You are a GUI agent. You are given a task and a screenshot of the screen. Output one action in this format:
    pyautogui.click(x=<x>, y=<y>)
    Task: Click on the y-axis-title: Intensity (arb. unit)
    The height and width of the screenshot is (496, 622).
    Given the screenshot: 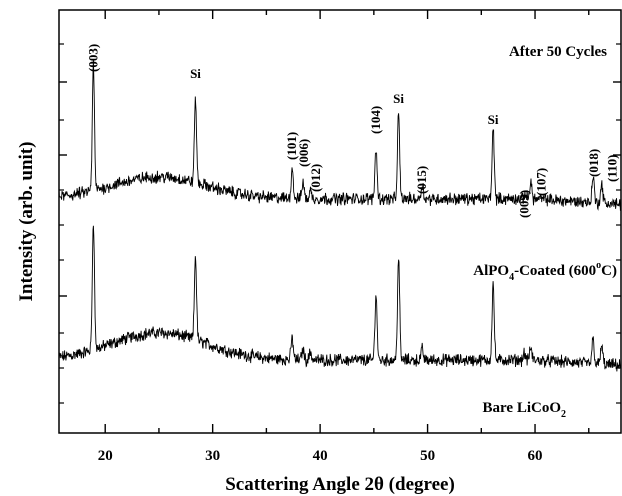 What is the action you would take?
    pyautogui.click(x=26, y=222)
    